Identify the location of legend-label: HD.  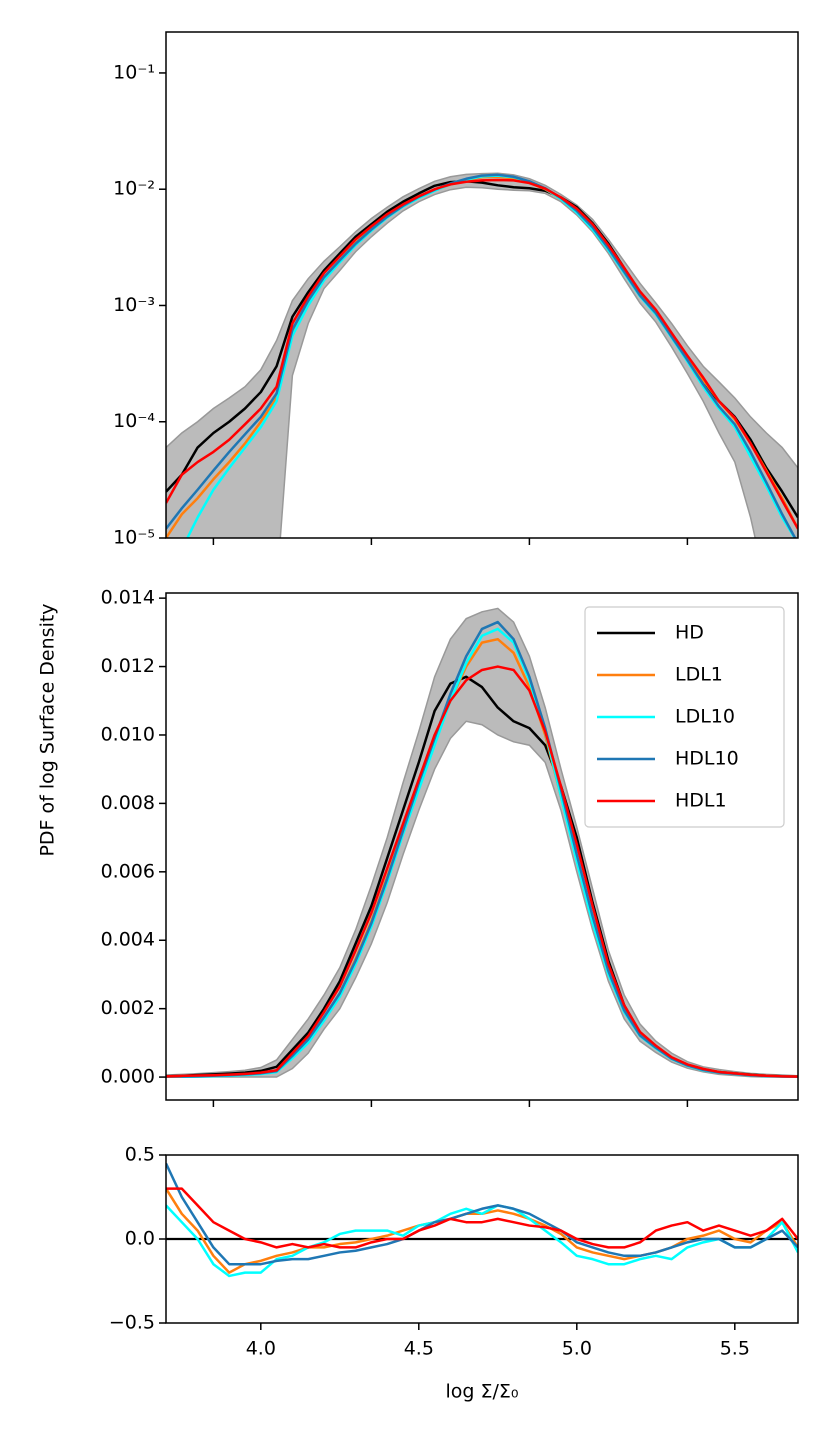
(689, 633).